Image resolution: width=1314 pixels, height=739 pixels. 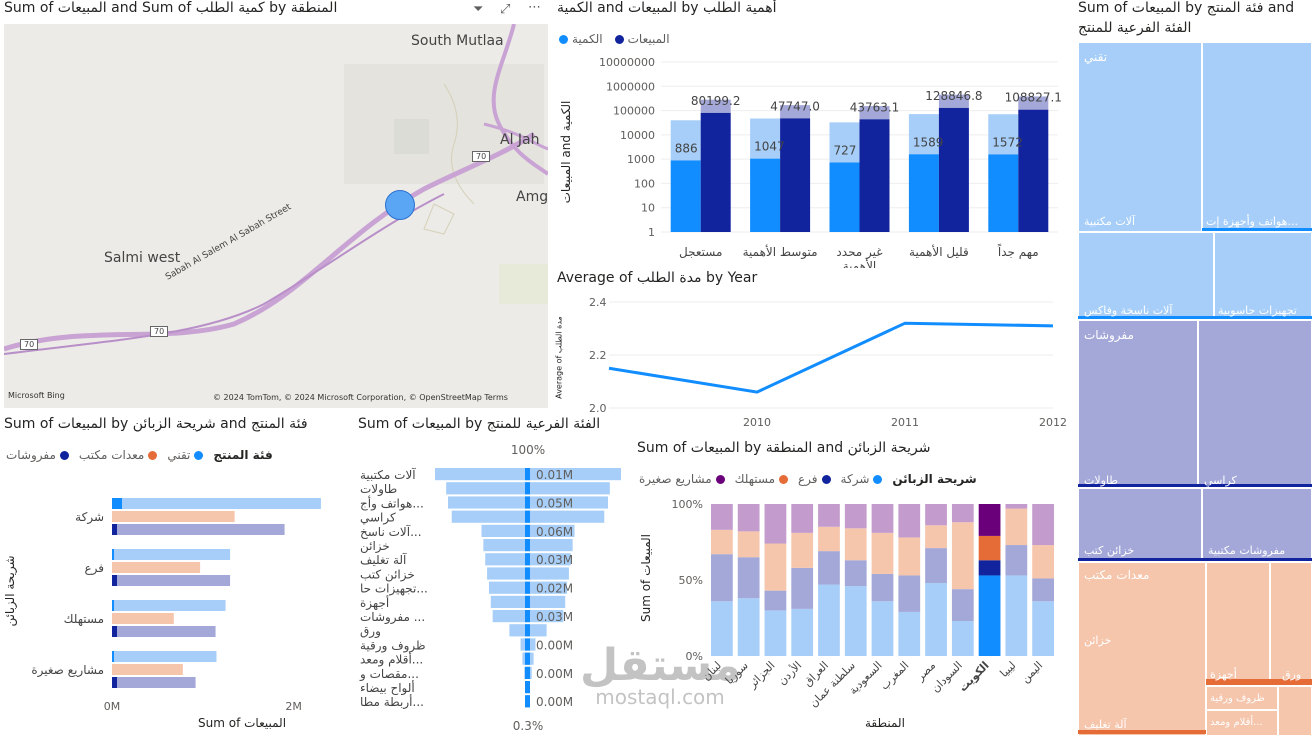 I want to click on filter-icon: ⏷, so click(x=478, y=9).